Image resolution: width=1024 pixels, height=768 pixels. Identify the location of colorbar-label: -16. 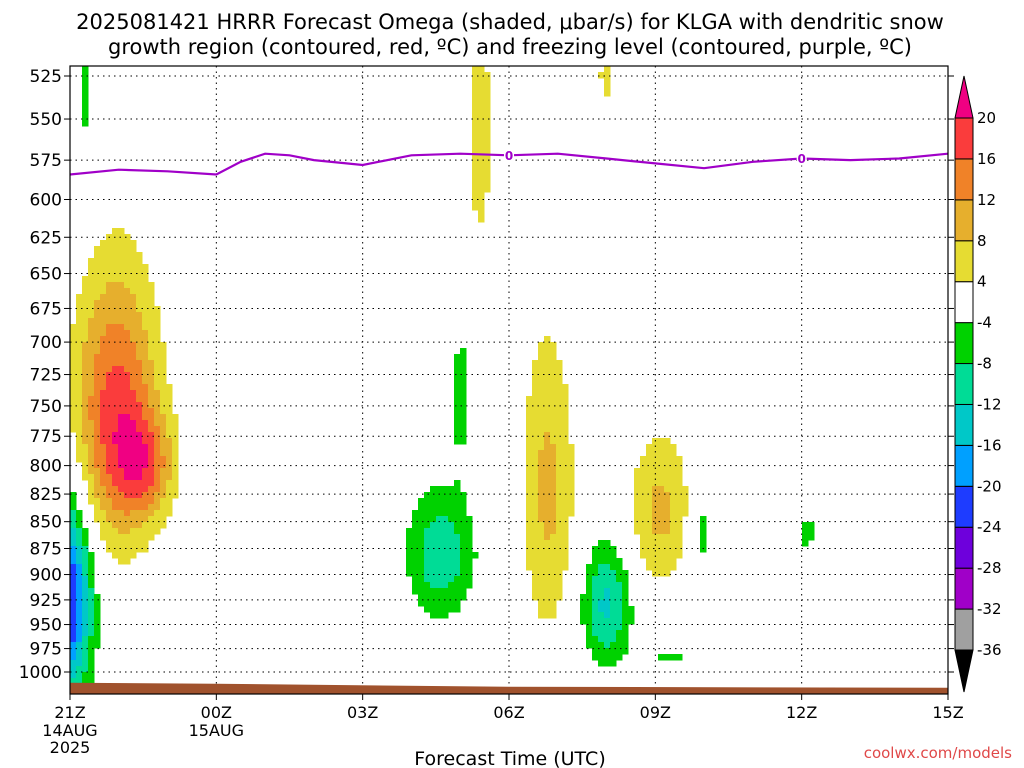
(989, 445).